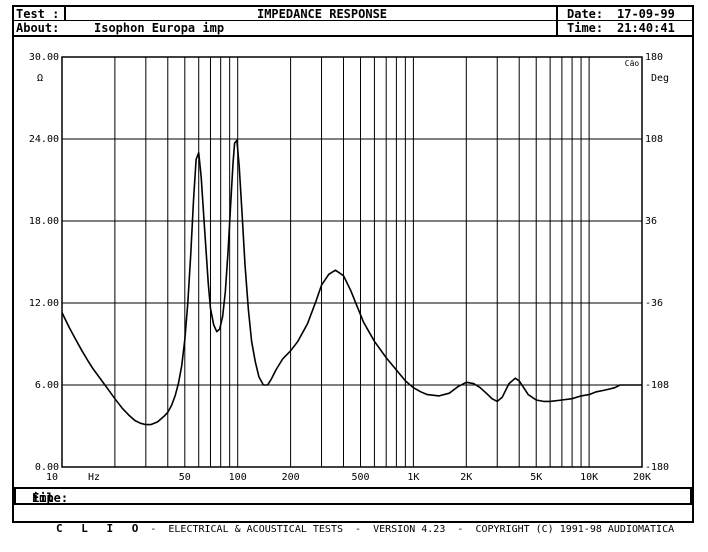  Describe the element at coordinates (238, 477) in the screenshot. I see `x-tick-label: 100` at that location.